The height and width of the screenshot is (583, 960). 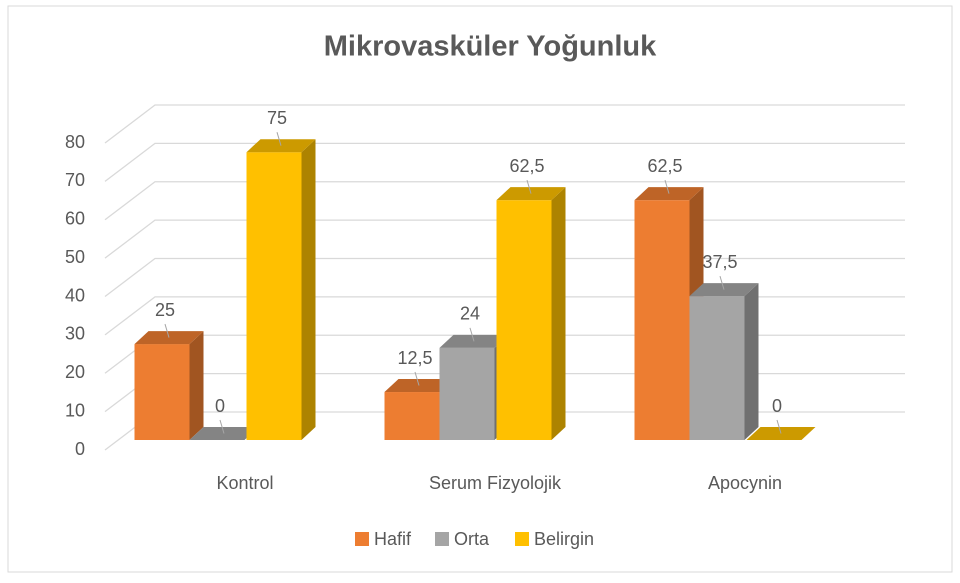 I want to click on y-tick-label: 0, so click(x=80, y=449).